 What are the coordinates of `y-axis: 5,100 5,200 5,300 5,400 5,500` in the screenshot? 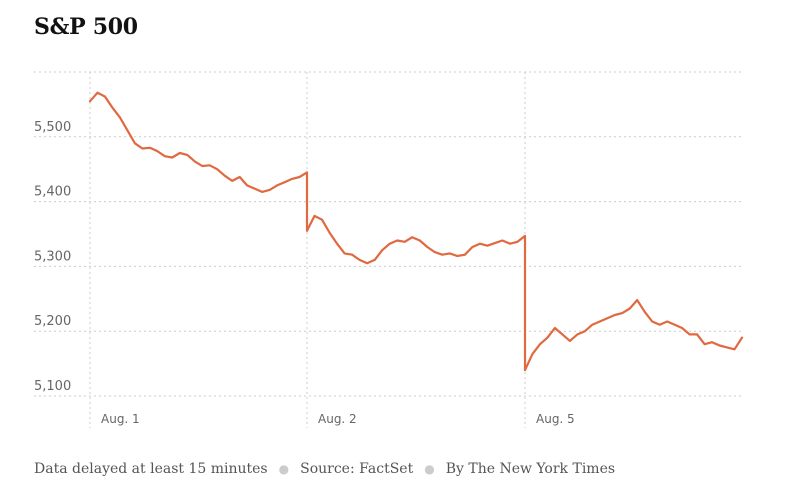 It's located at (52, 257).